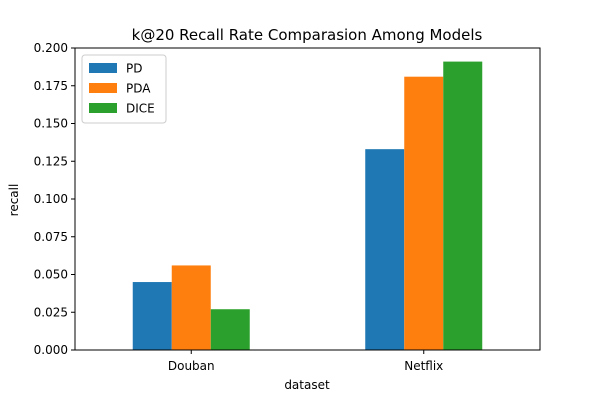  Describe the element at coordinates (103, 88) in the screenshot. I see `legend-swatch-pda` at that location.